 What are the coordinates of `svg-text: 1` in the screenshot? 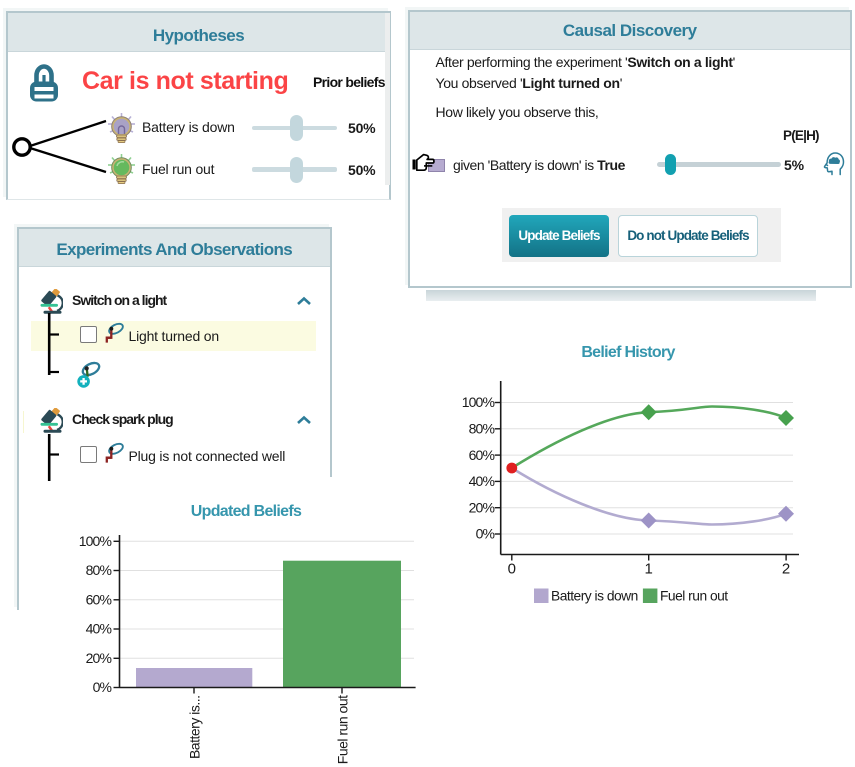 It's located at (649, 569).